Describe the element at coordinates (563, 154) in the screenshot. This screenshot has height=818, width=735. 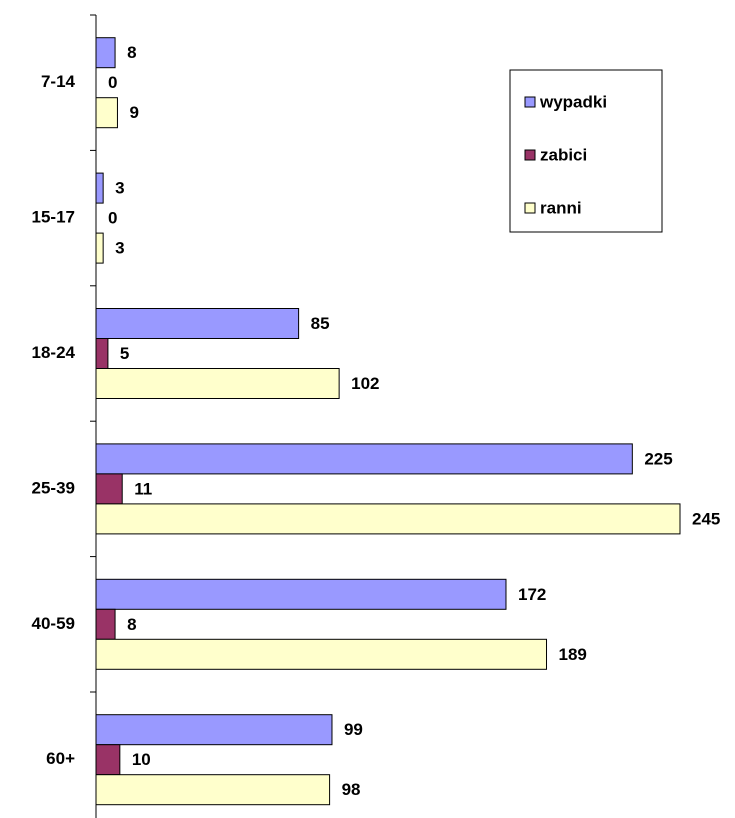
I see `legend-label: zabici` at that location.